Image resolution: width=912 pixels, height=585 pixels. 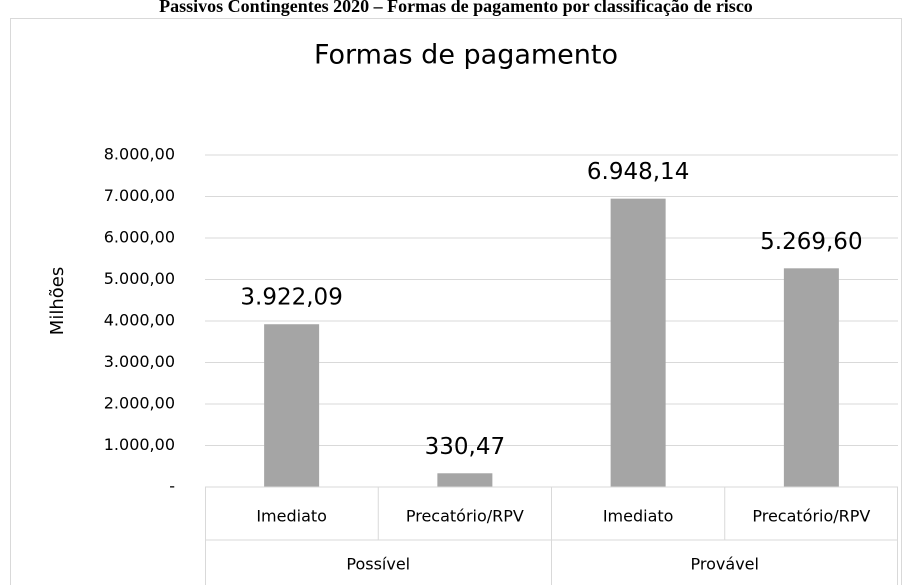 What do you see at coordinates (291, 298) in the screenshot?
I see `data-label: 3.922,09` at bounding box center [291, 298].